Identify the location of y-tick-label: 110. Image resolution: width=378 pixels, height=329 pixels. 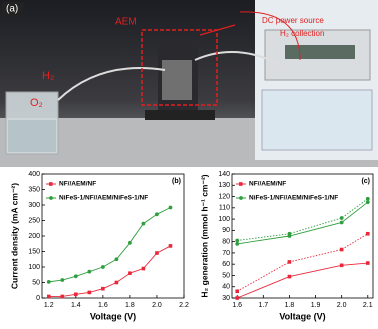
(224, 208).